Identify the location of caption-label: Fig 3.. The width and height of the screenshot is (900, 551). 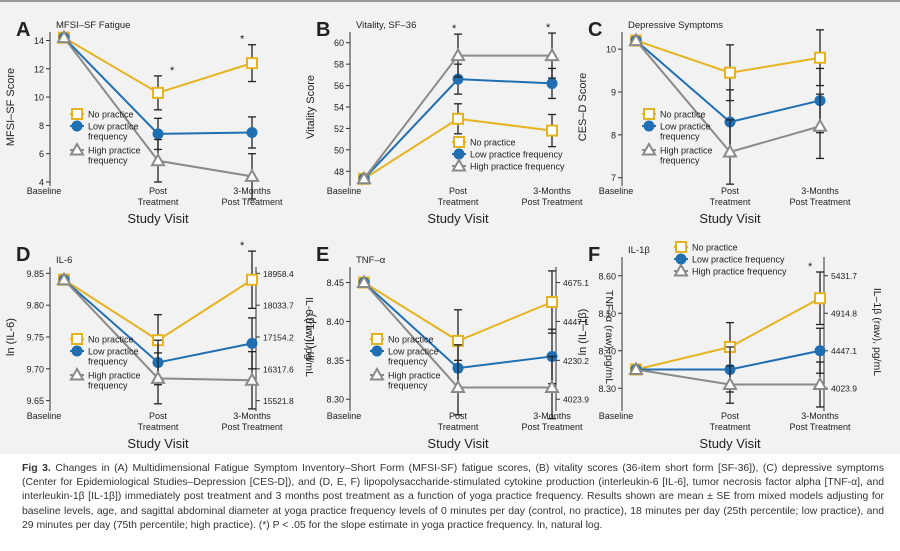
(36, 468).